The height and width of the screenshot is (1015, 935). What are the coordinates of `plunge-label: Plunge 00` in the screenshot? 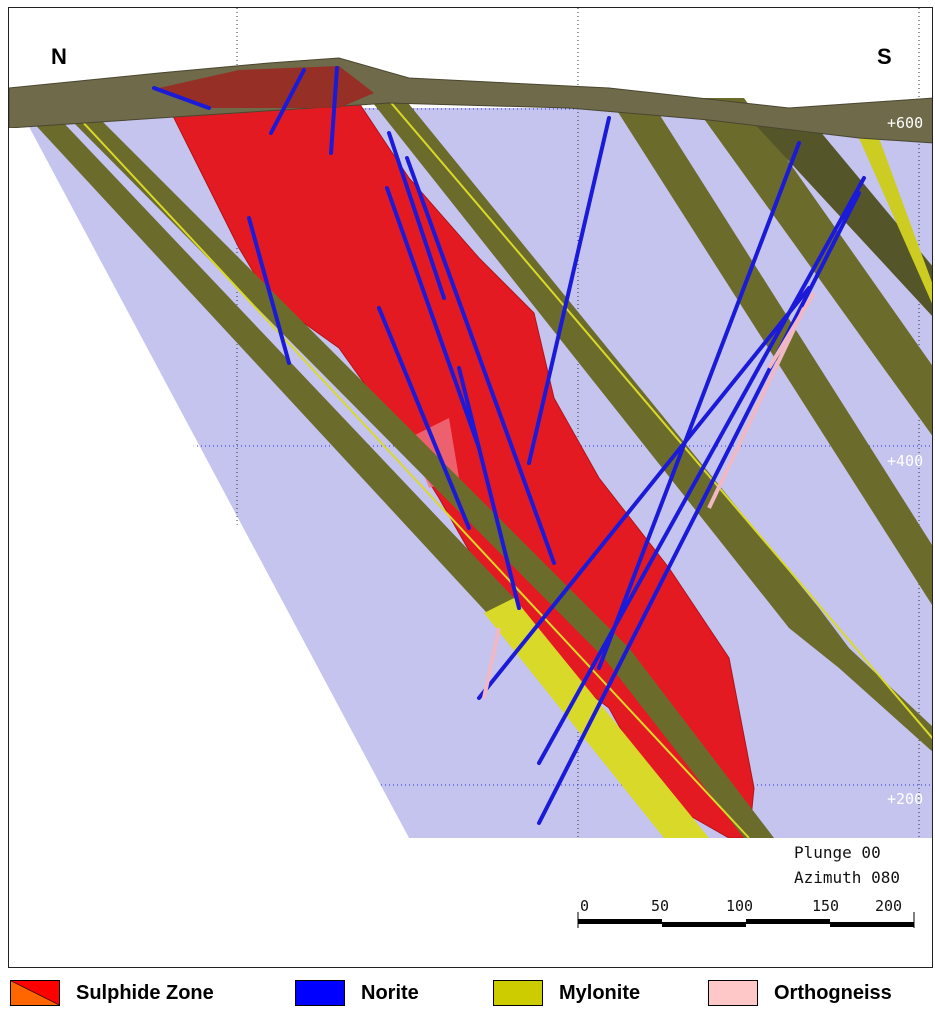 It's located at (837, 852).